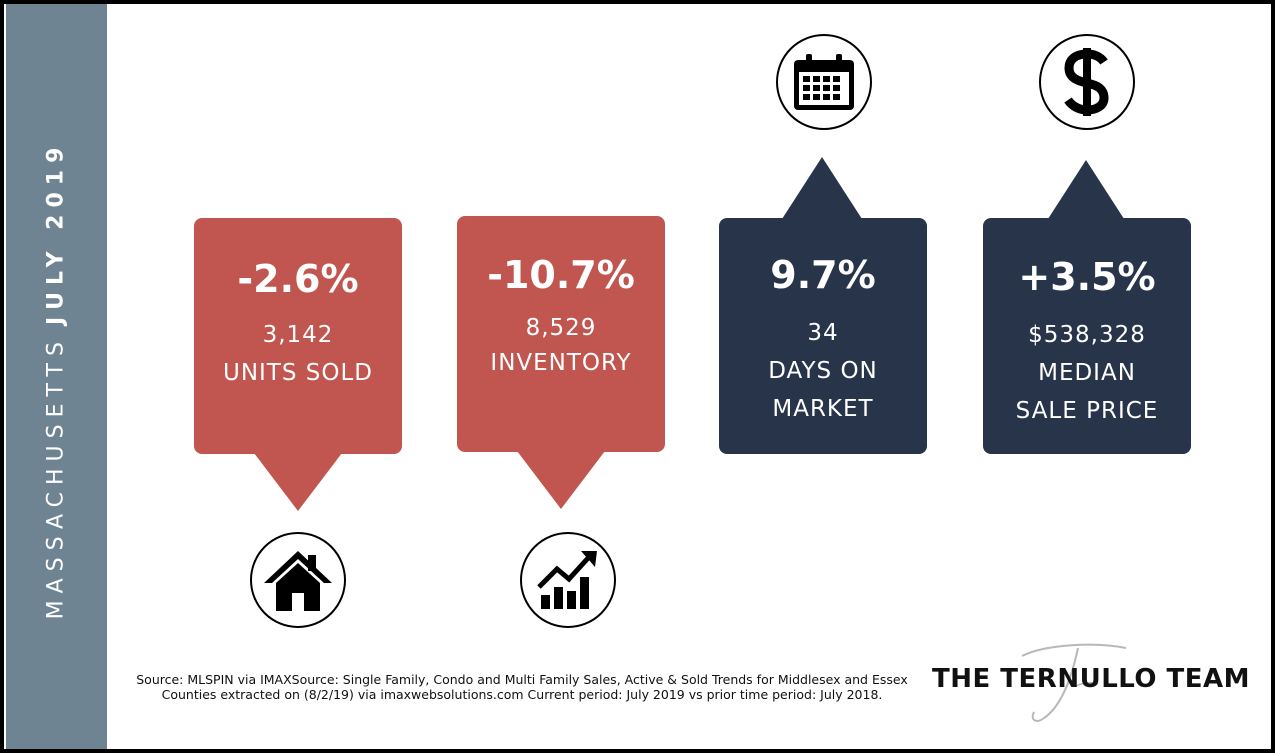 The image size is (1275, 753). I want to click on house-icon, so click(298, 581).